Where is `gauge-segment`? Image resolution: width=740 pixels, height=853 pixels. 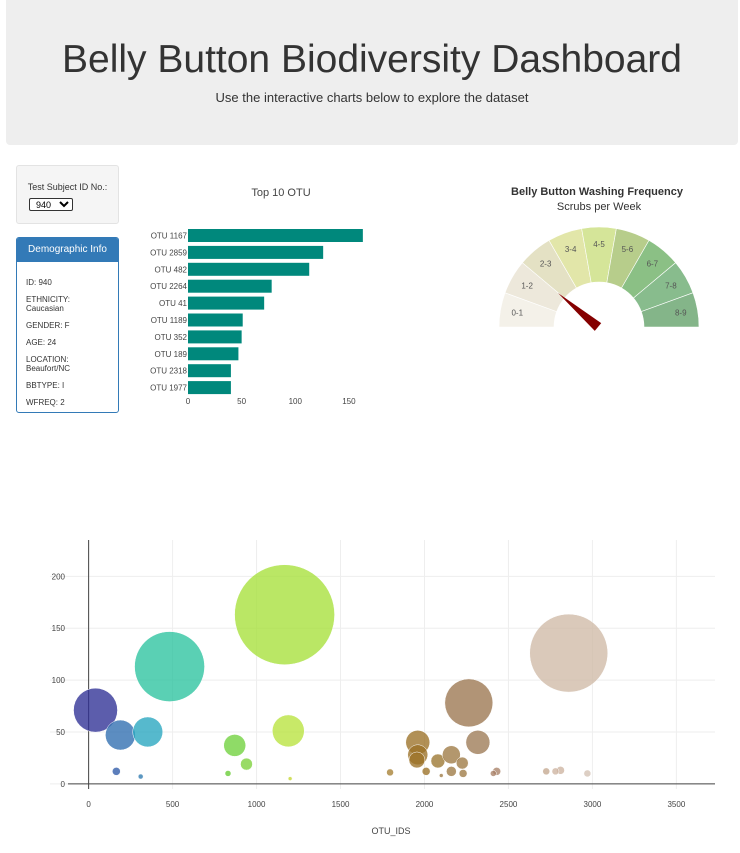
gauge-segment is located at coordinates (670, 310).